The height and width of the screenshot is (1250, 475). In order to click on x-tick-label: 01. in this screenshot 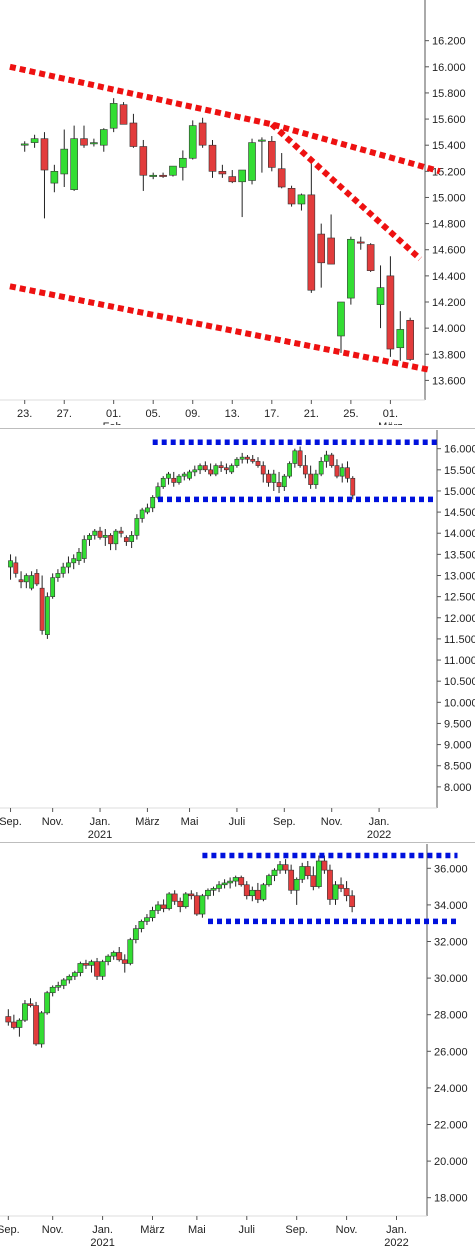, I will do `click(113, 414)`.